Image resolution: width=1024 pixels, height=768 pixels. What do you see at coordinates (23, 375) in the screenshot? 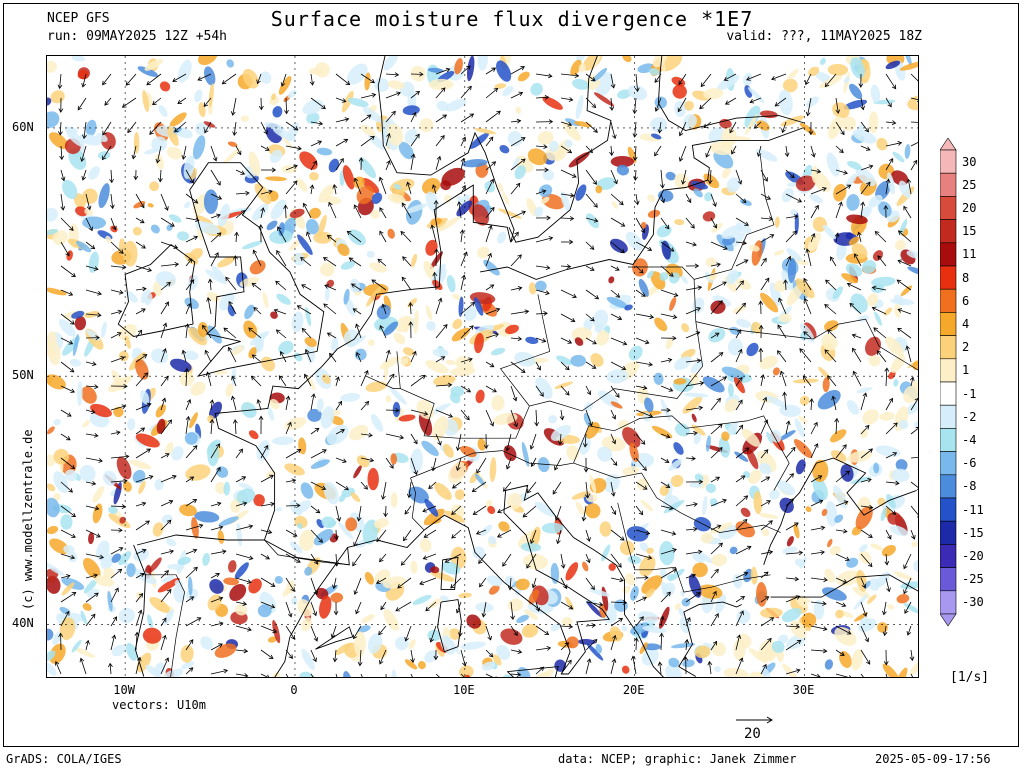
I see `lat-tick-label: 50N` at bounding box center [23, 375].